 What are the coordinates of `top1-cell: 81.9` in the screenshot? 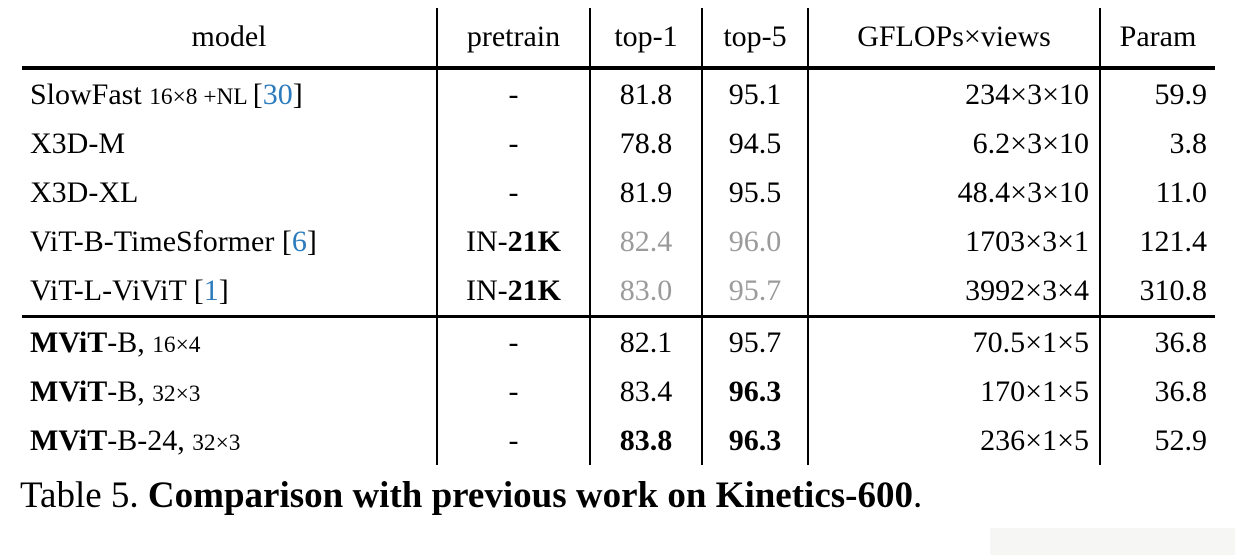 It's located at (646, 192).